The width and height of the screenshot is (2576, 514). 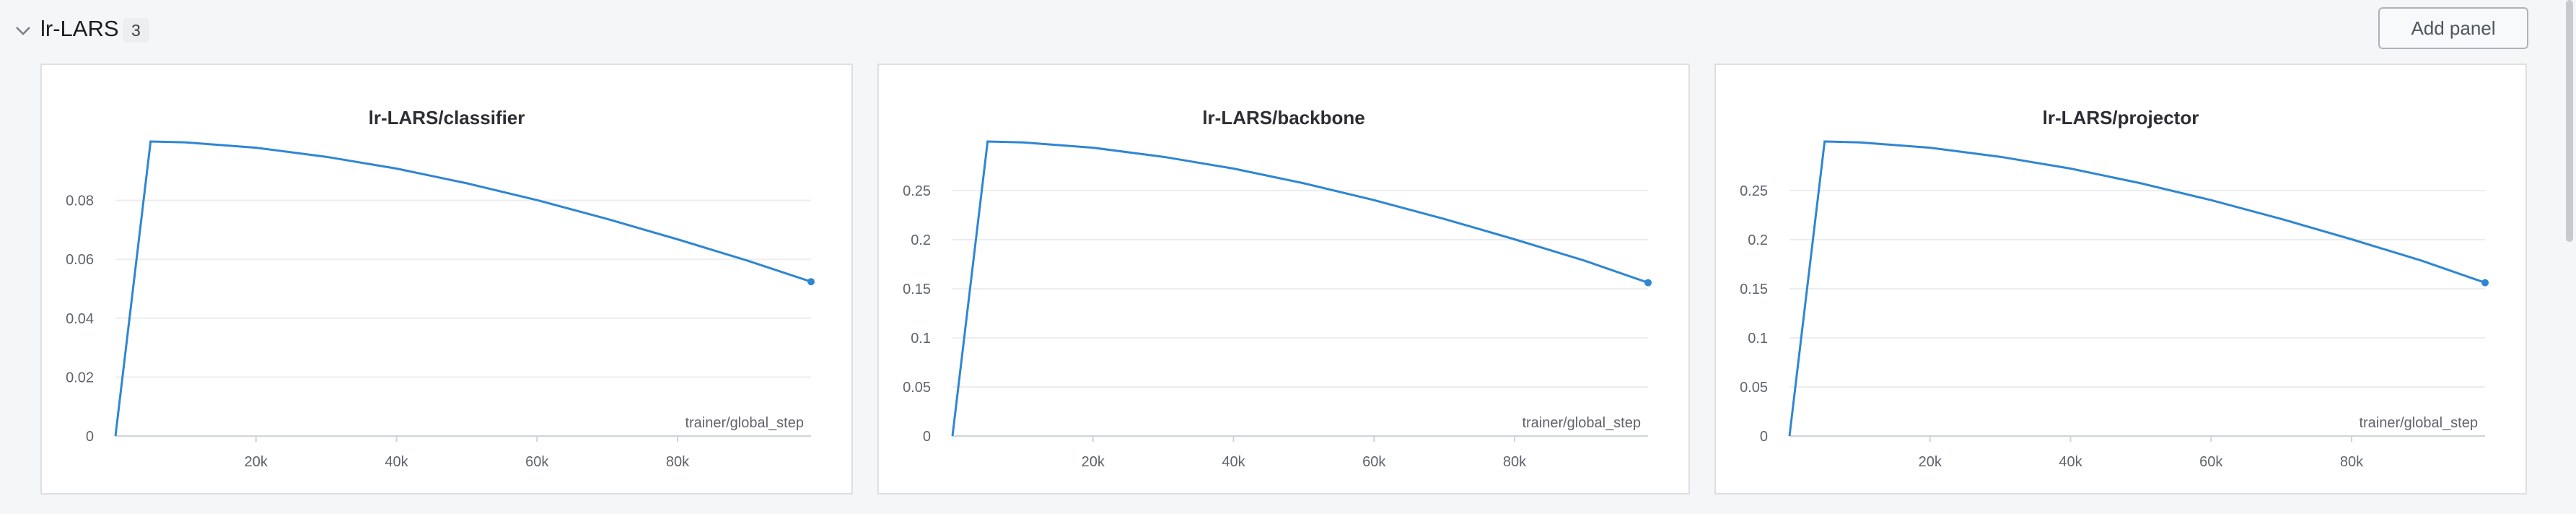 What do you see at coordinates (1288, 31) in the screenshot?
I see `panel-section-header: lr-LARS 3 Add panel` at bounding box center [1288, 31].